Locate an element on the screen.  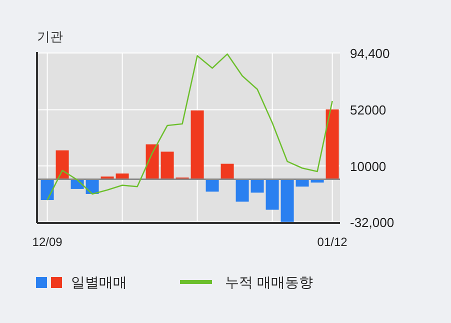
y-tick-label: 52000 is located at coordinates (368, 110).